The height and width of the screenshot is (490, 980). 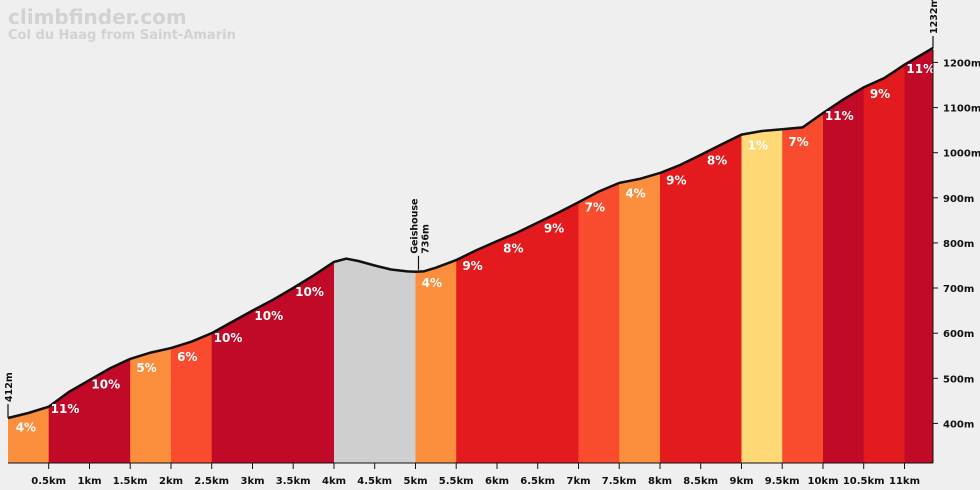 What do you see at coordinates (497, 481) in the screenshot?
I see `x-tick-label: 6km` at bounding box center [497, 481].